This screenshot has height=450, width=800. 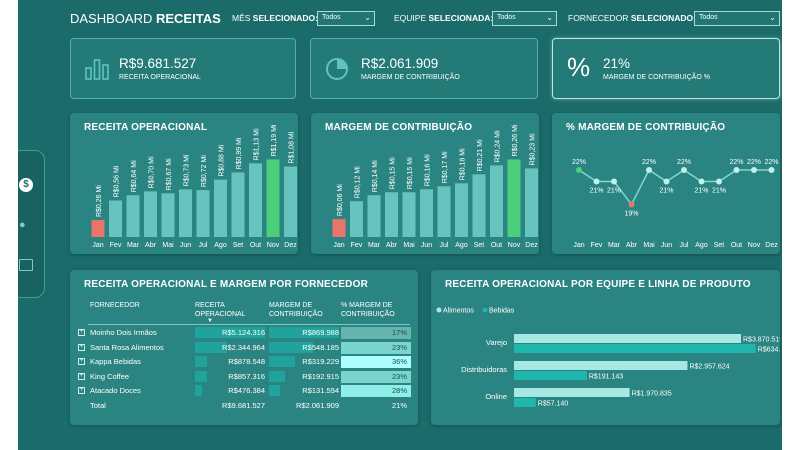 What do you see at coordinates (652, 394) in the screenshot?
I see `bar-data-label: R$1.970.835` at bounding box center [652, 394].